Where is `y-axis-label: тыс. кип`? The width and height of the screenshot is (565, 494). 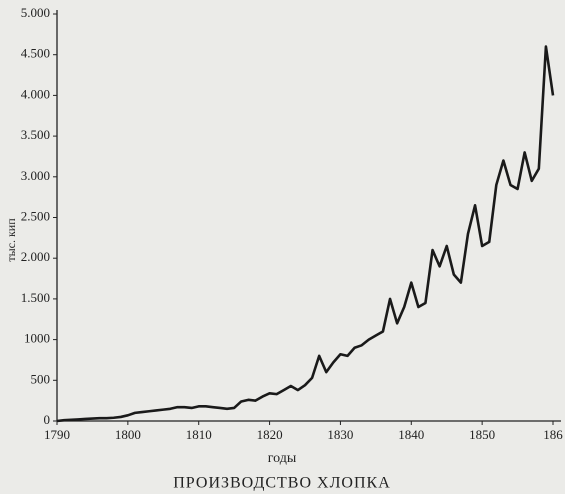
y-axis-label: тыс. кип is located at coordinates (11, 240).